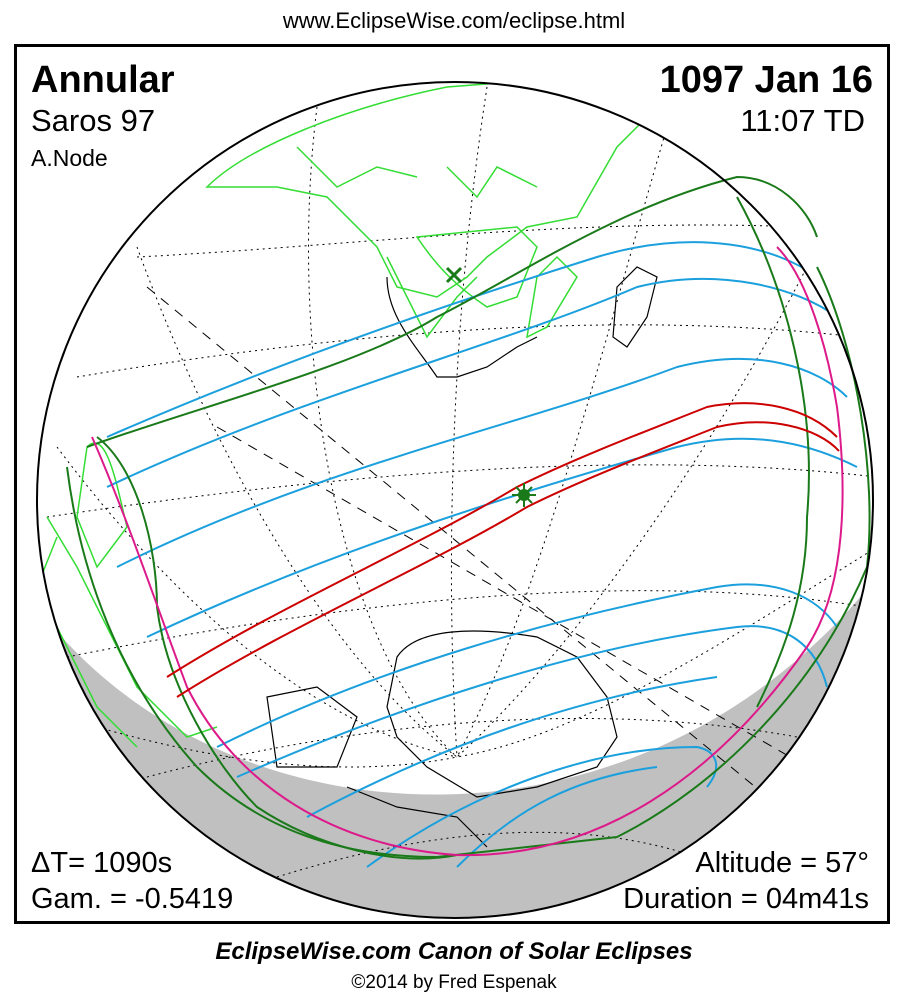  What do you see at coordinates (746, 899) in the screenshot?
I see `duration-value: Duration = 04m41s` at bounding box center [746, 899].